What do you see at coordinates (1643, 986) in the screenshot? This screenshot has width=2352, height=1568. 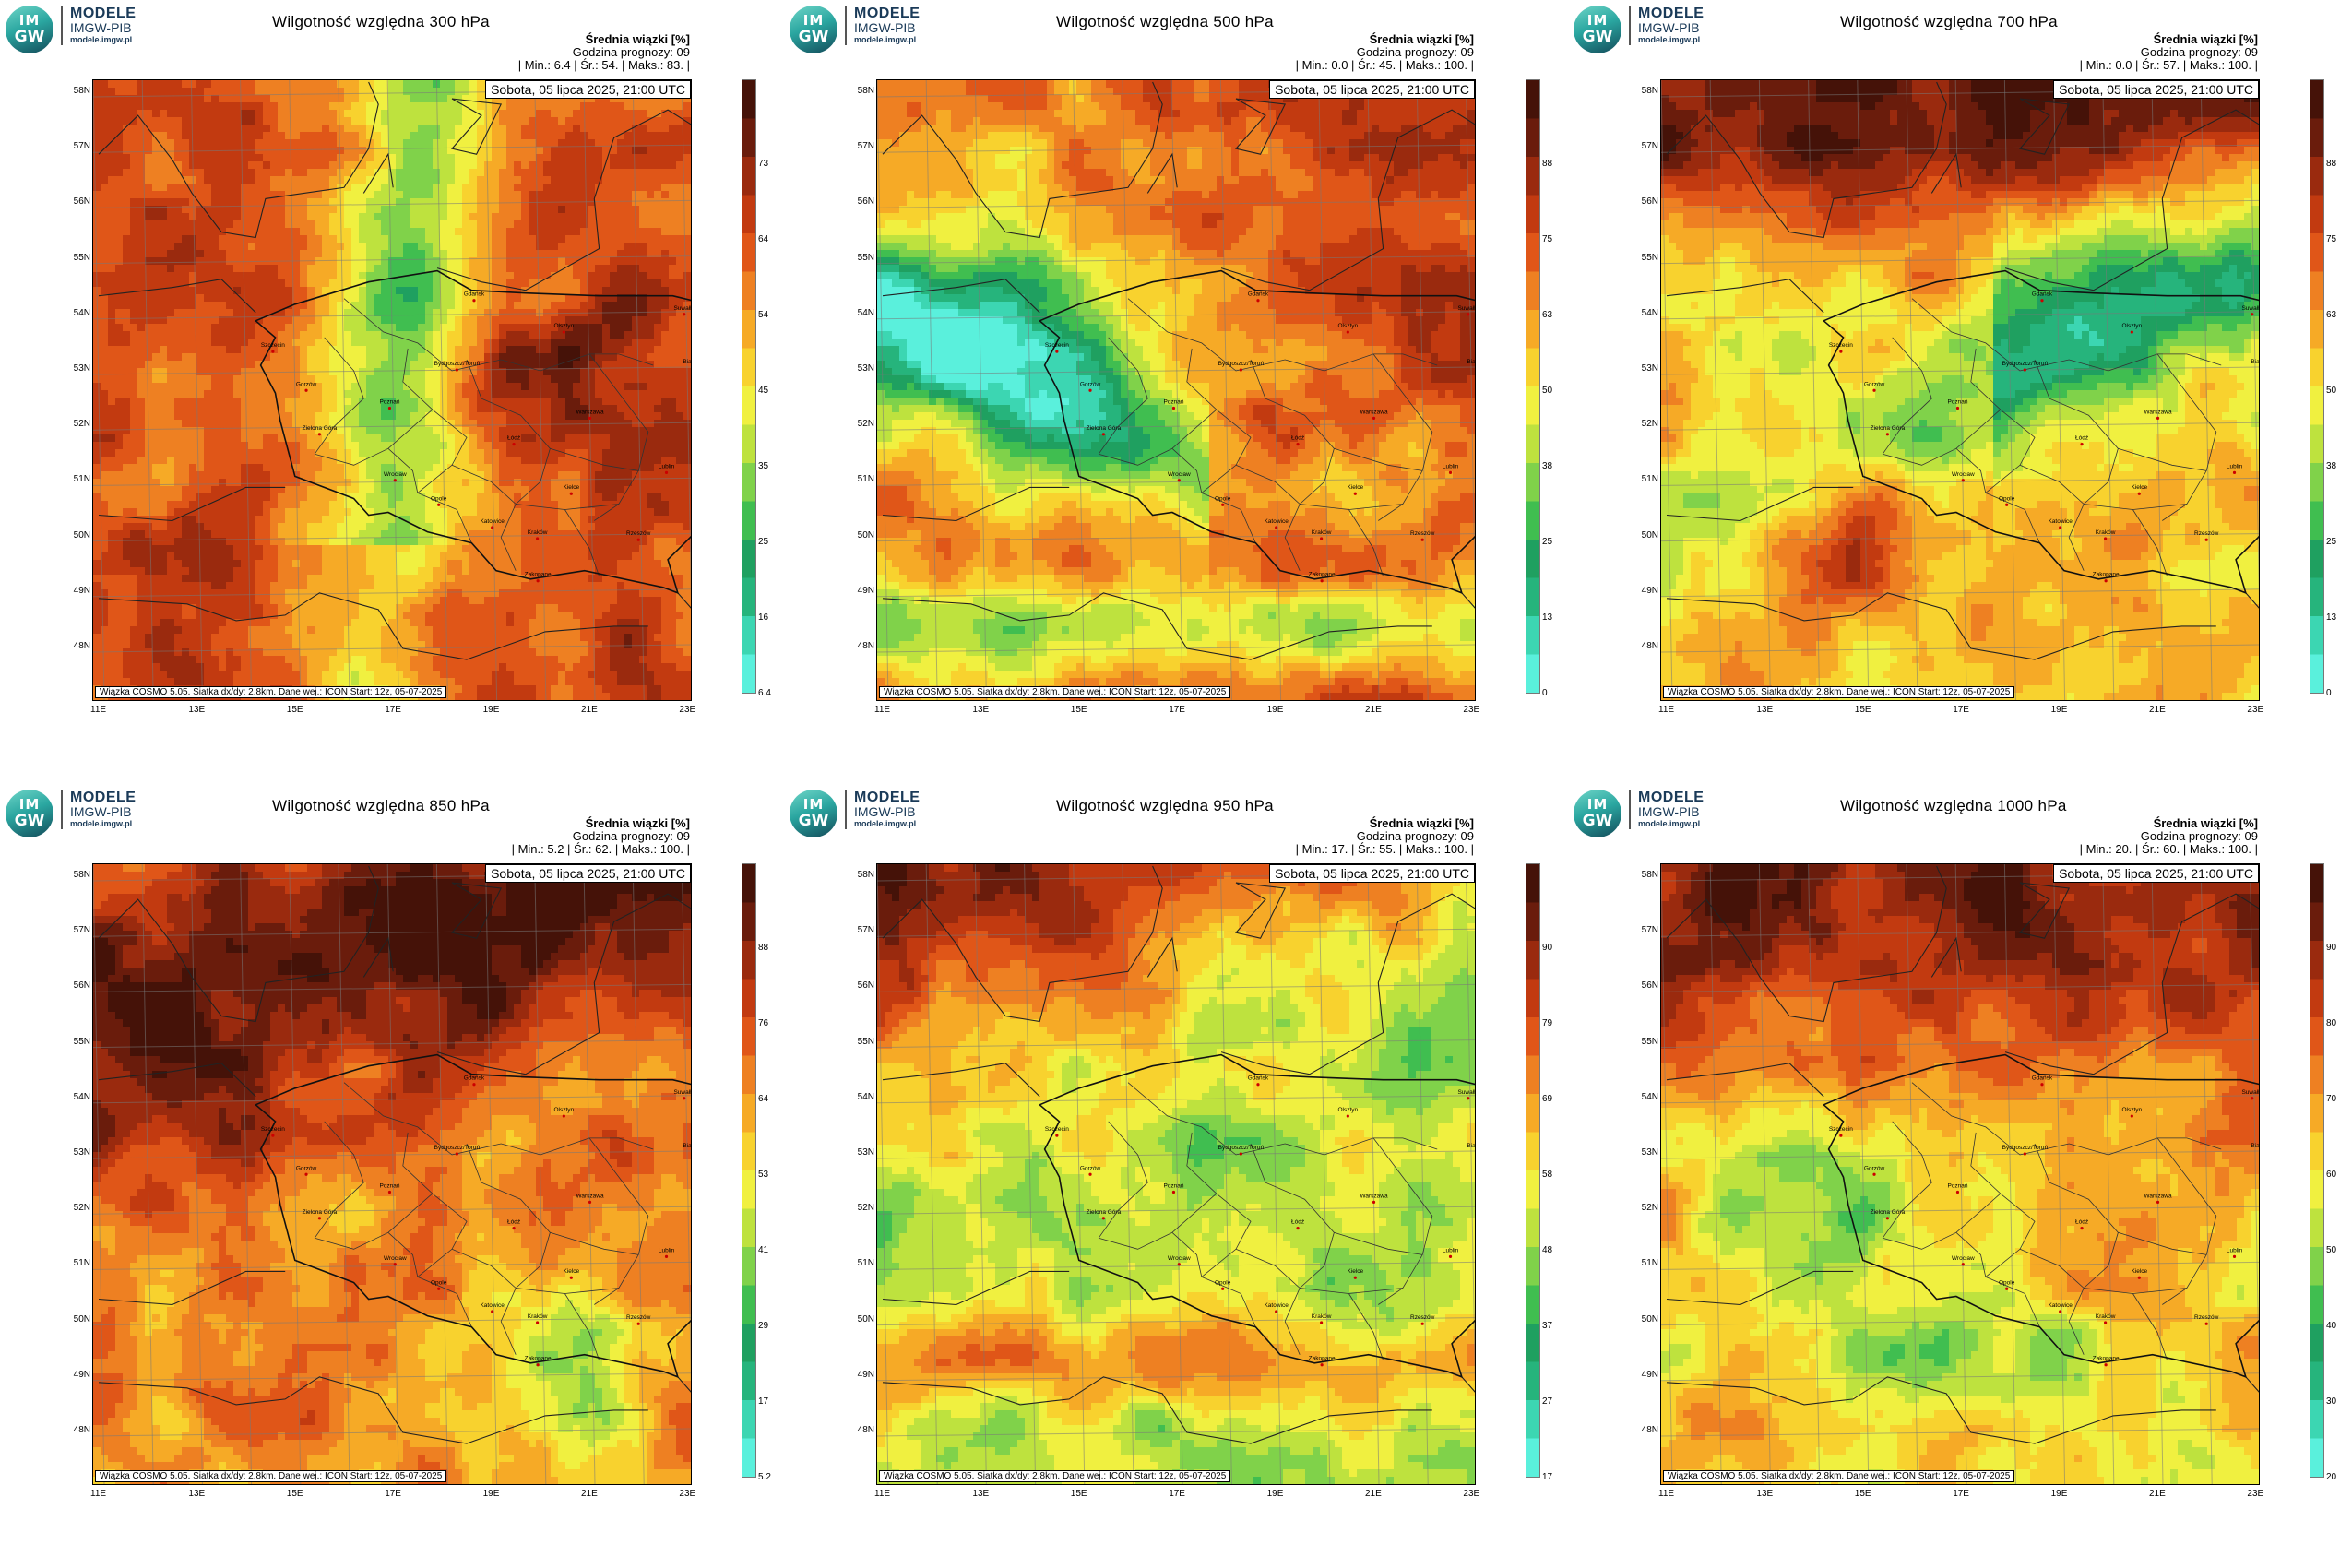 I see `lat-tick-label: 56N` at bounding box center [1643, 986].